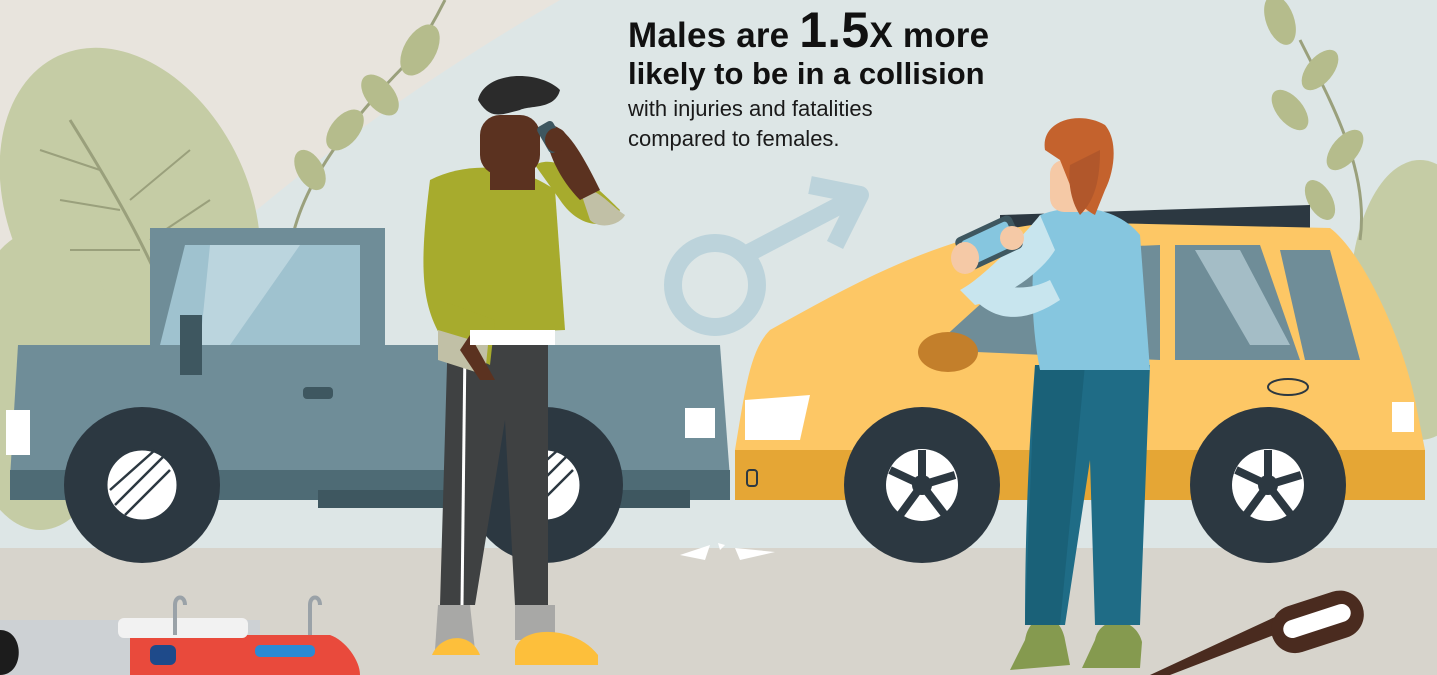  I want to click on male-symbol-icon, so click(766, 256).